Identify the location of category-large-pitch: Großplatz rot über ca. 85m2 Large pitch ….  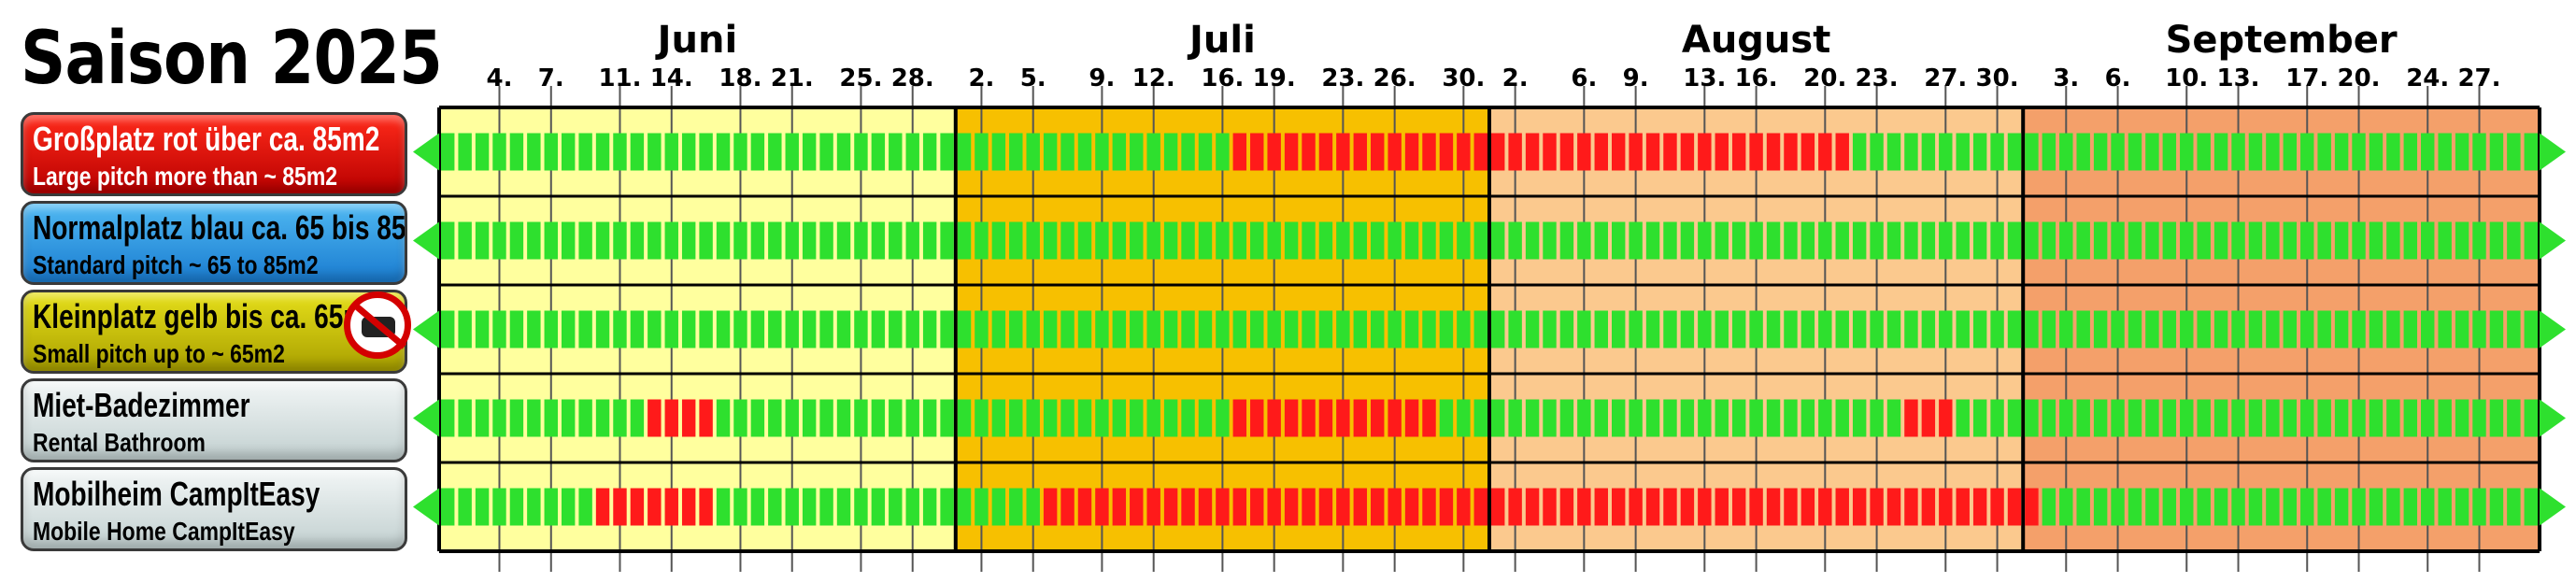
(214, 154).